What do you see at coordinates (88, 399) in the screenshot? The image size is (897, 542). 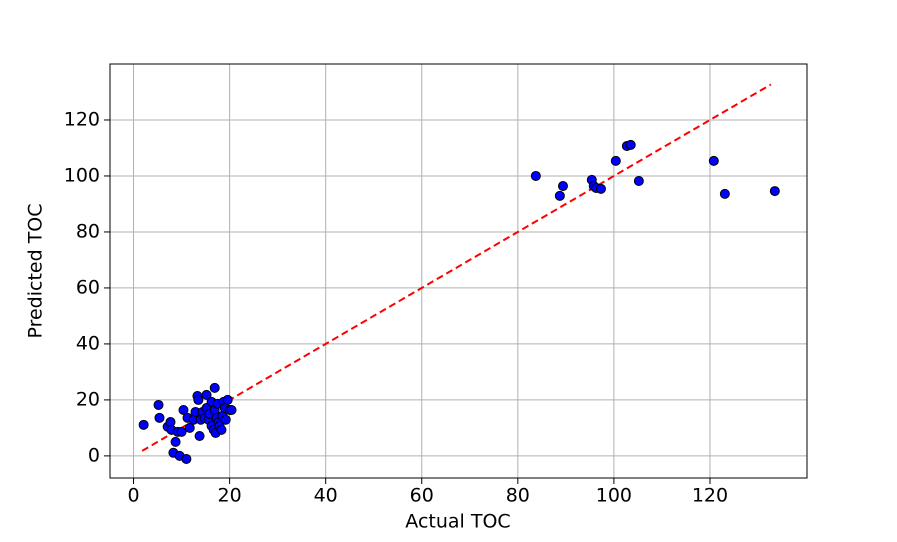 I see `y-tick-label: 20` at bounding box center [88, 399].